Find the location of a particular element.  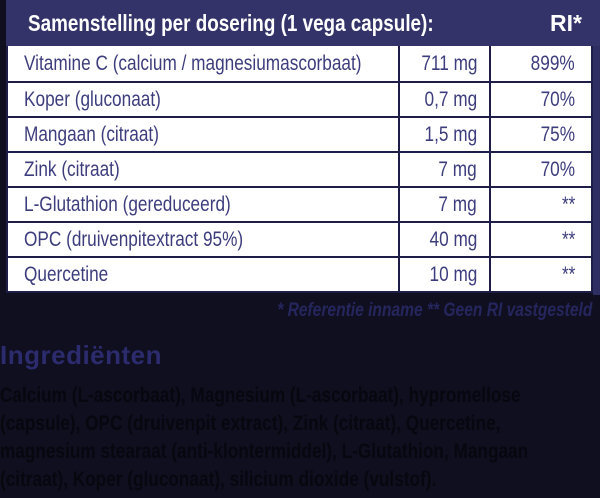

nutrient-name: Zink (citraat) is located at coordinates (72, 169).